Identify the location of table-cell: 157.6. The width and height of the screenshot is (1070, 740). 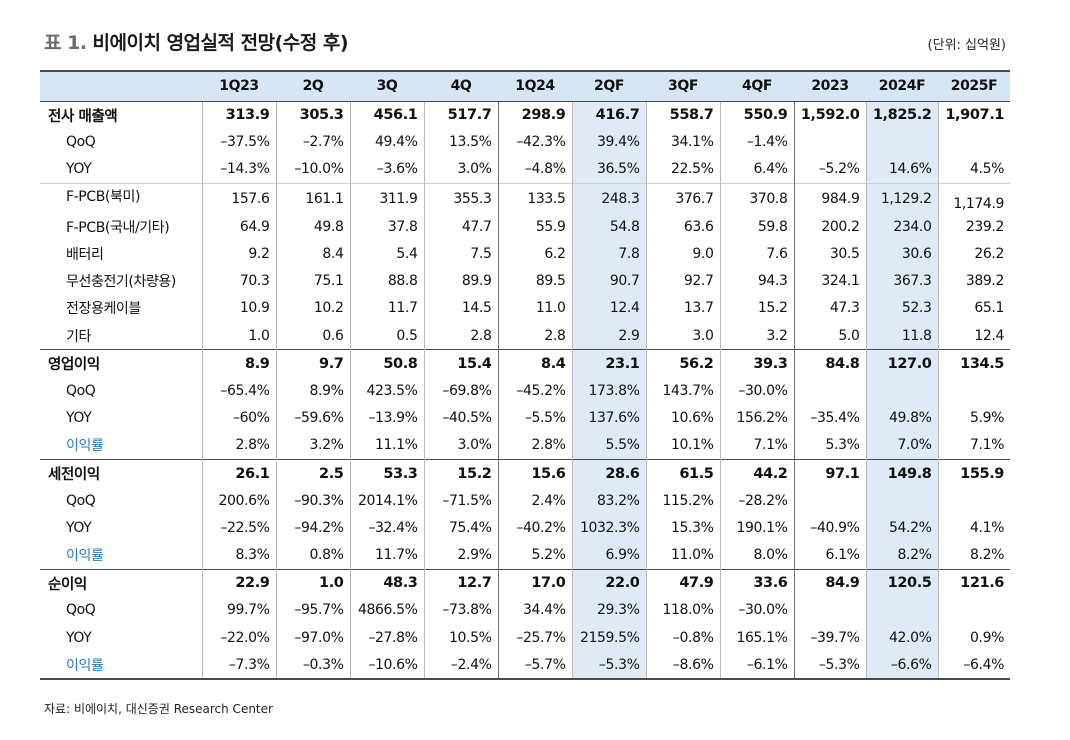
(238, 198).